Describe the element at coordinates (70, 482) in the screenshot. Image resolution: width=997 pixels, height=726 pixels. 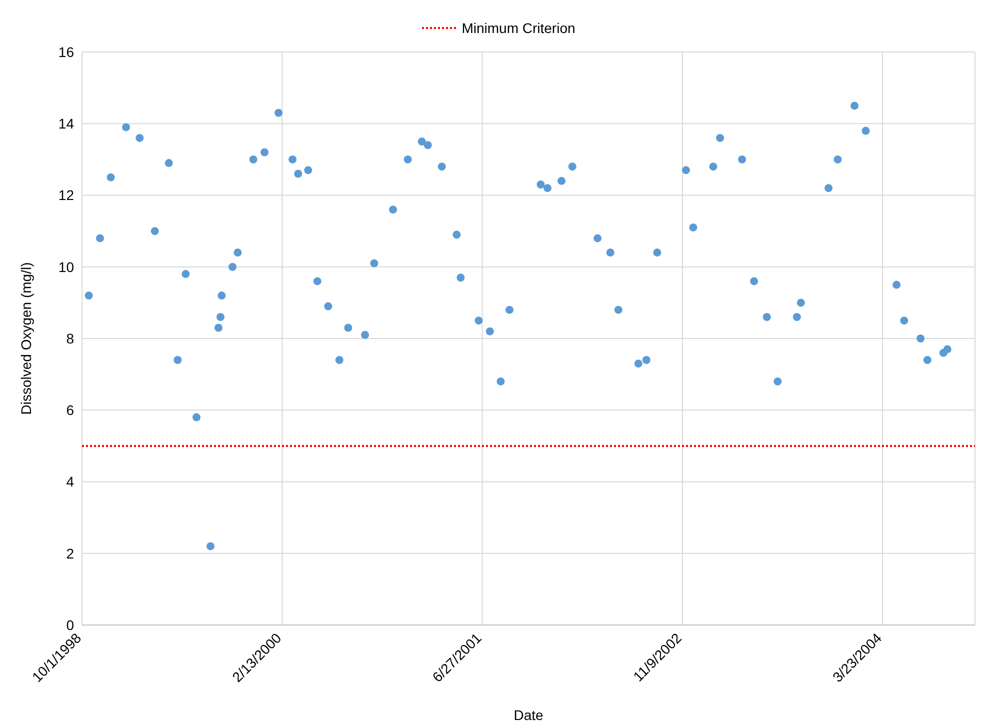
I see `y-tick-label: 4` at that location.